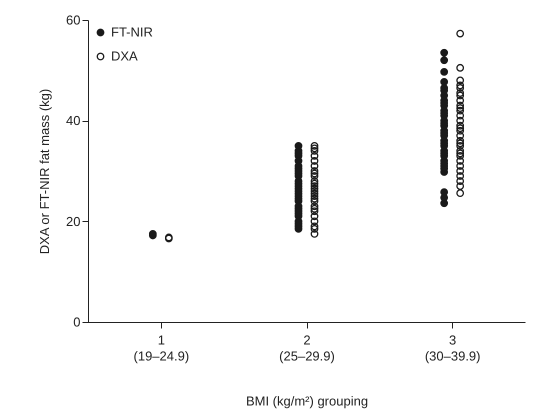 Image resolution: width=539 pixels, height=417 pixels. What do you see at coordinates (124, 56) in the screenshot?
I see `legend-label: DXA` at bounding box center [124, 56].